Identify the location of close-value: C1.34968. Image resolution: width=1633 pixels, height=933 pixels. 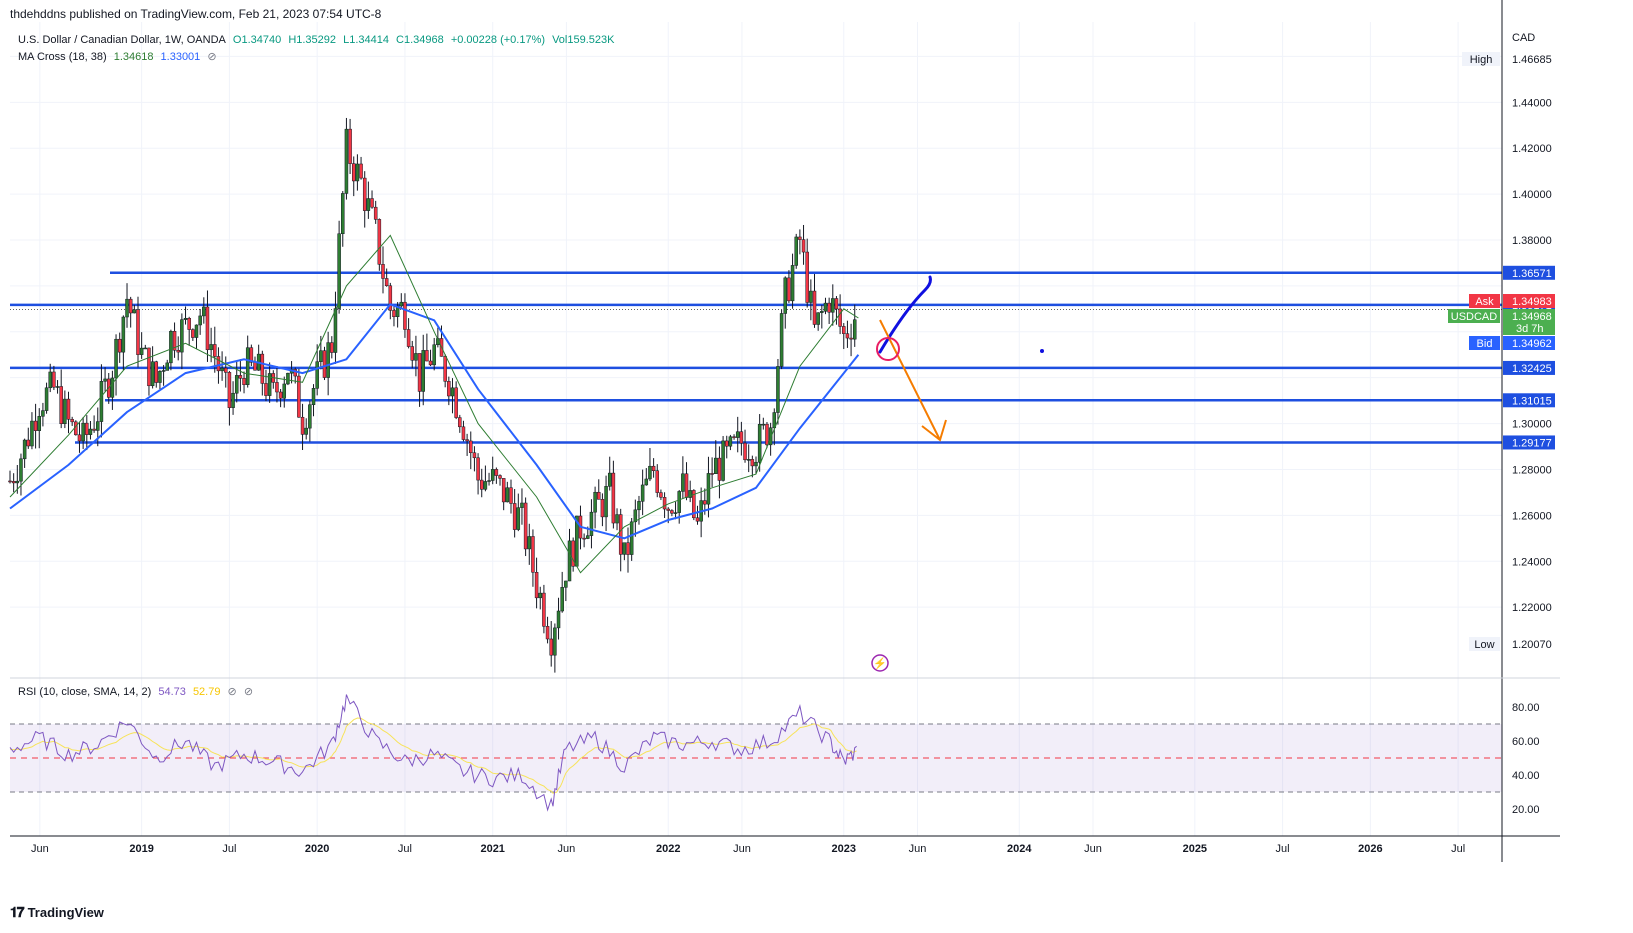
(420, 40).